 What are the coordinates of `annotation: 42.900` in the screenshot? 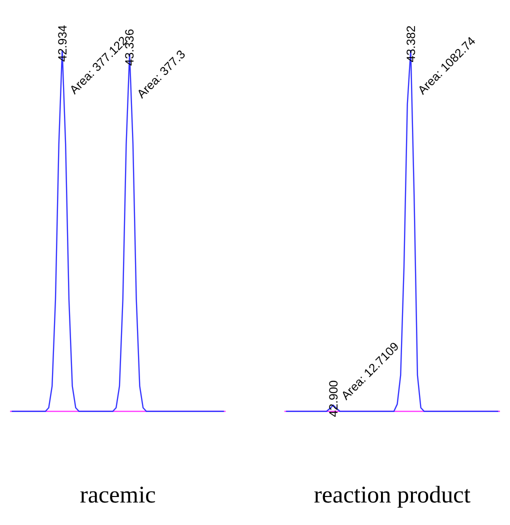 It's located at (333, 398).